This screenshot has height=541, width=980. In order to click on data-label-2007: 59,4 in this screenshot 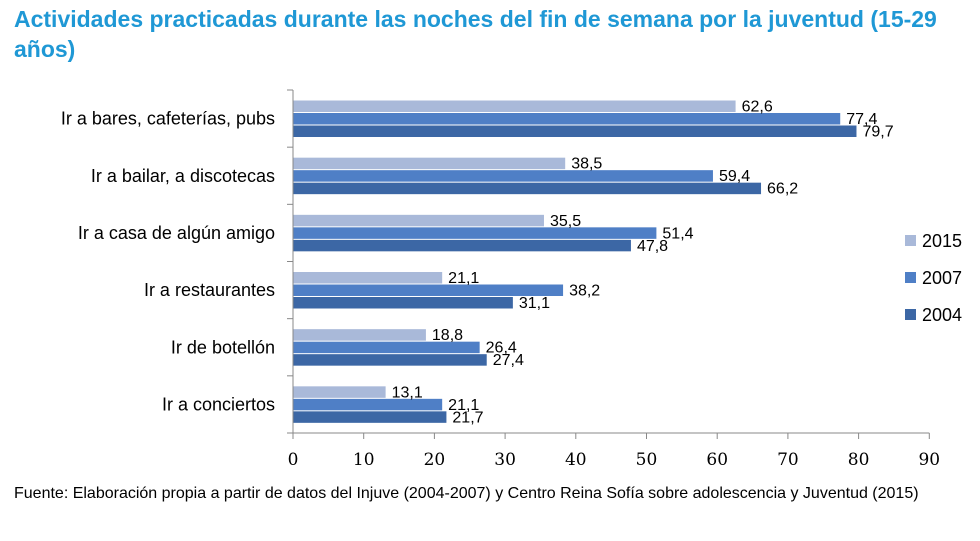, I will do `click(734, 176)`.